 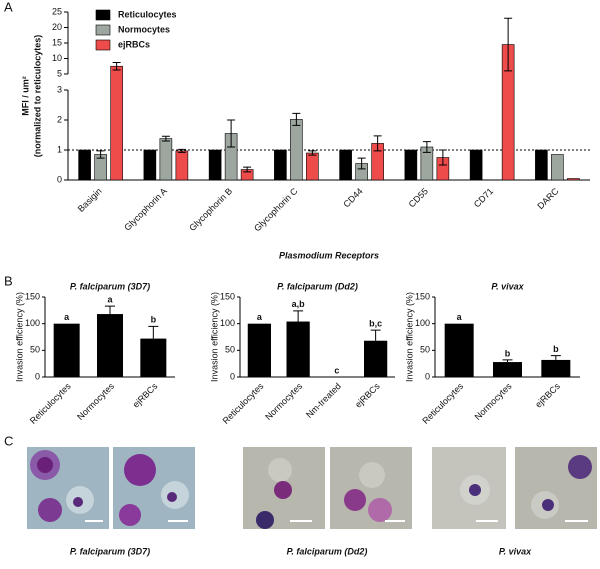 What do you see at coordinates (507, 286) in the screenshot?
I see `chart-title: P. vivax` at bounding box center [507, 286].